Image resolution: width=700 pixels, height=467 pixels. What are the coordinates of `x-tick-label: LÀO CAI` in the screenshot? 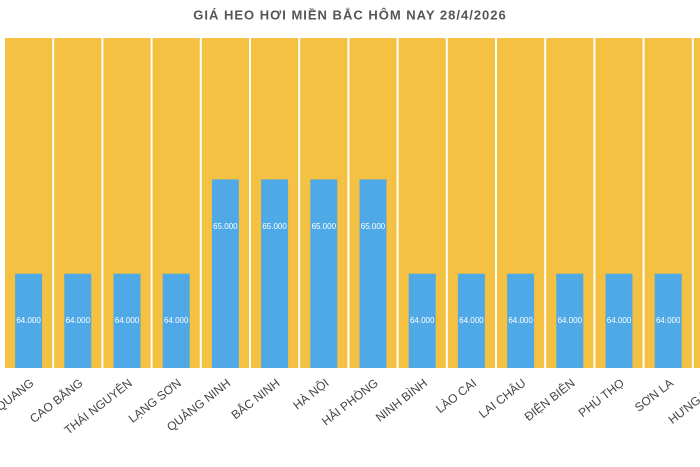 It's located at (456, 395).